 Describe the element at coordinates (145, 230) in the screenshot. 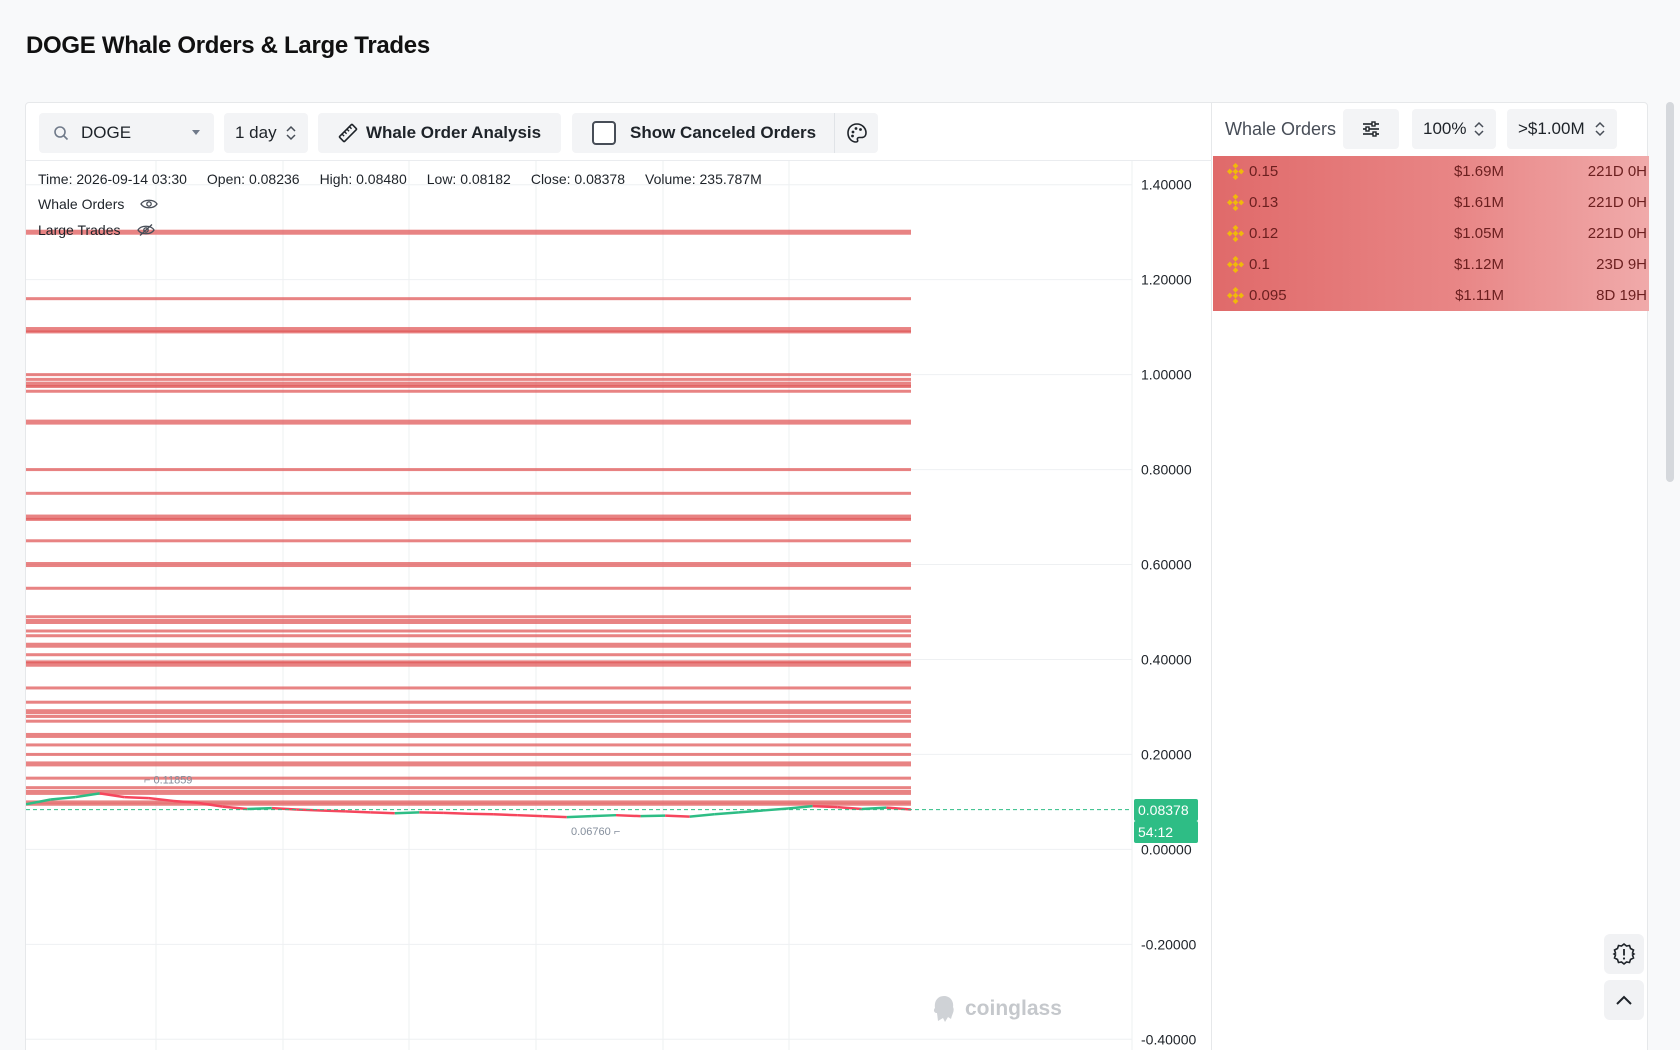

I see `eye-off-icon` at that location.